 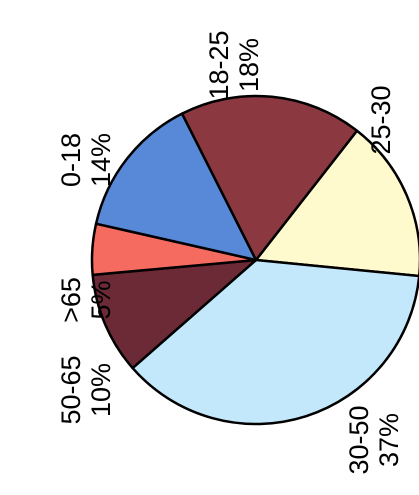 I want to click on slice-percent-label: 18%, so click(x=249, y=65).